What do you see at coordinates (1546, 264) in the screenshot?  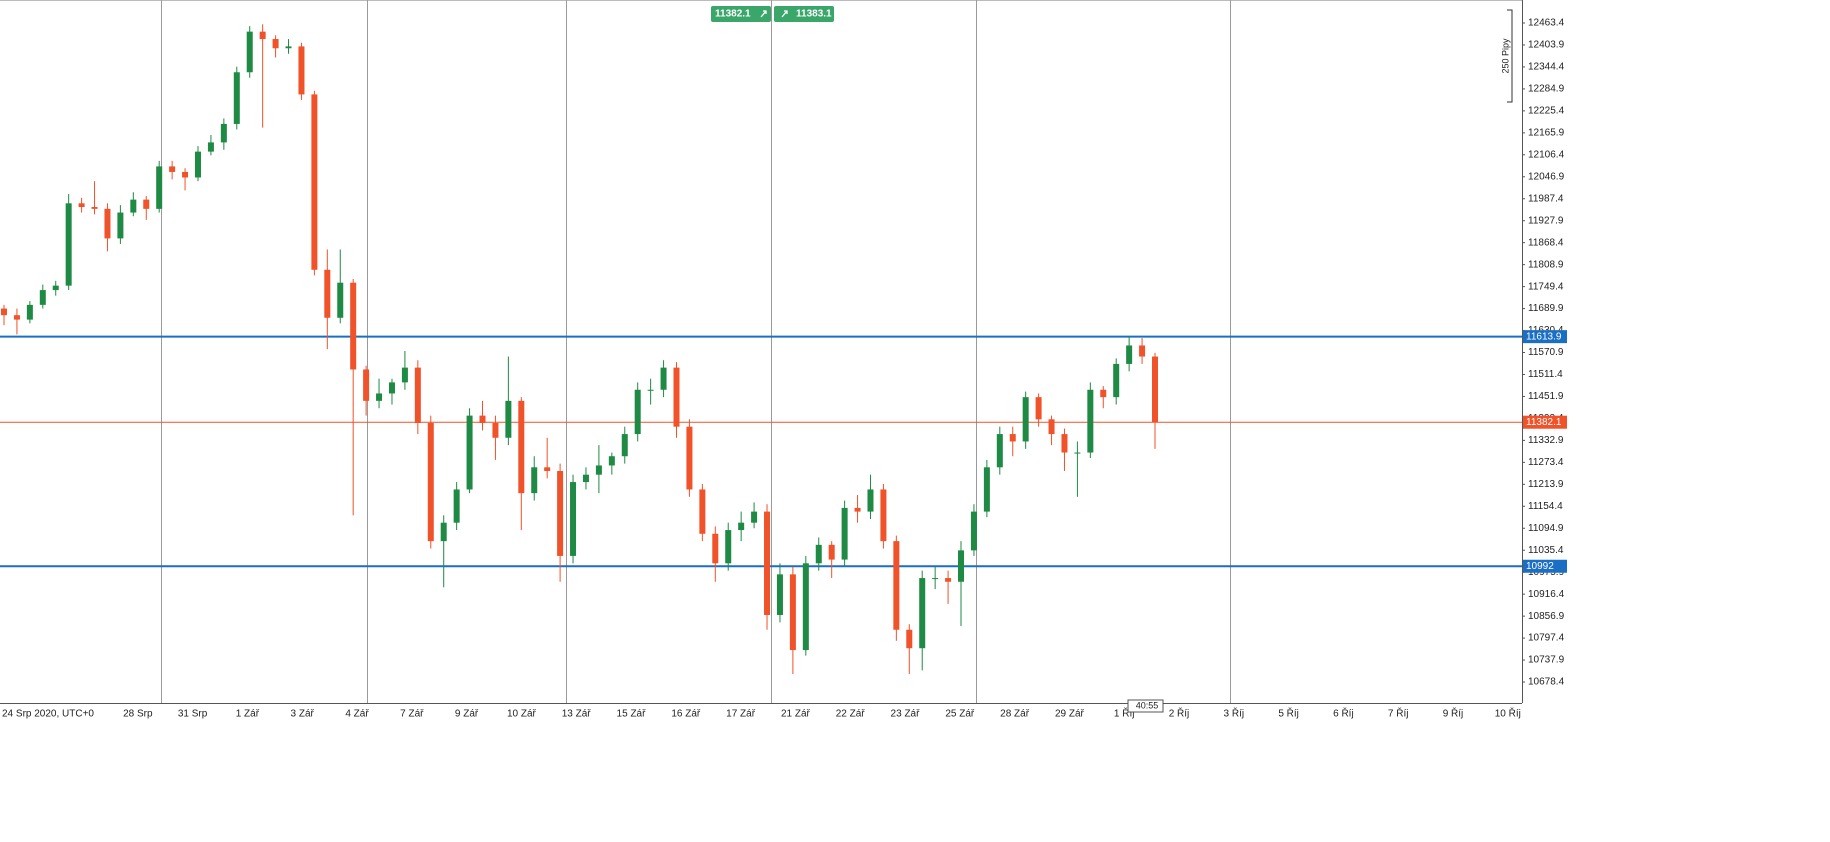 I see `y-tick-label: 11808.9` at bounding box center [1546, 264].